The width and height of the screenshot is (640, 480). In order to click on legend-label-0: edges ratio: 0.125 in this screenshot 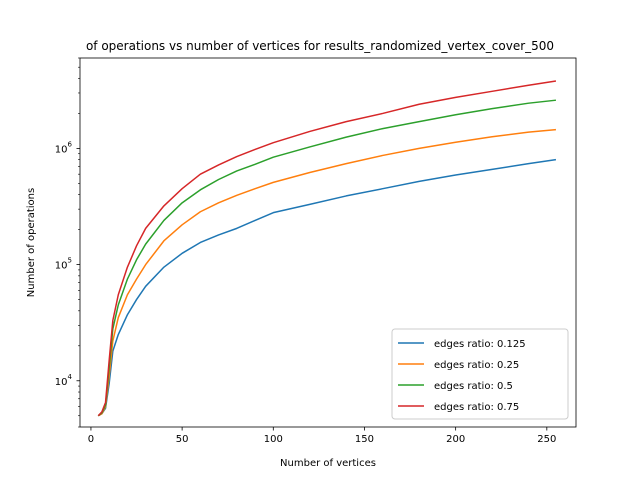, I will do `click(480, 344)`.